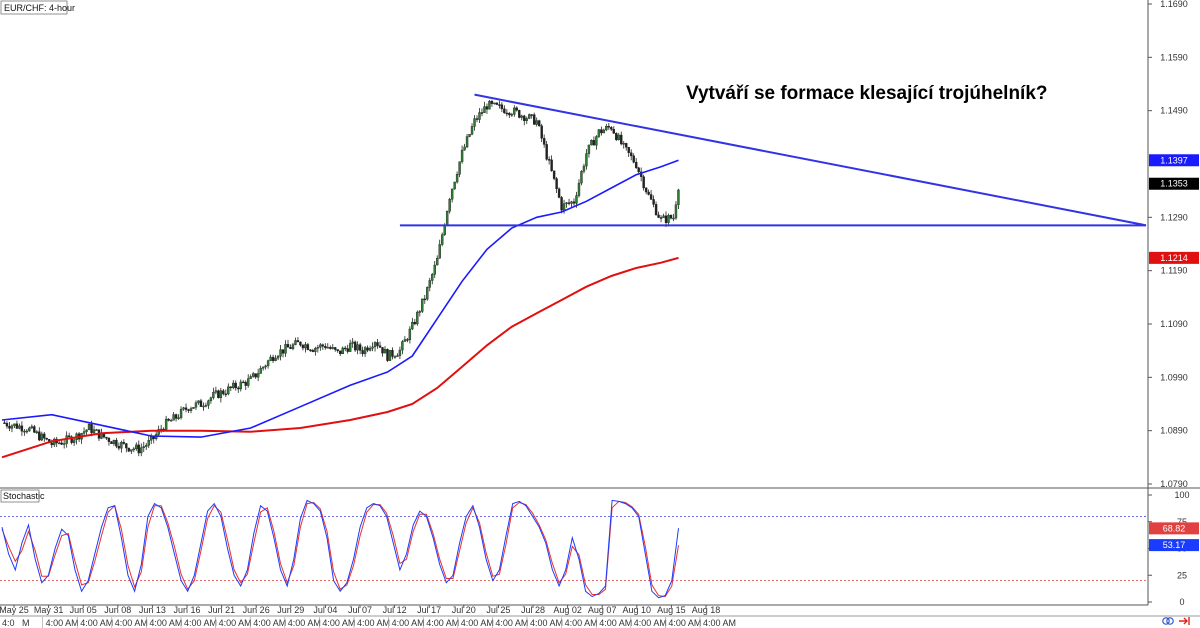 The width and height of the screenshot is (1200, 628). I want to click on footer-time-label: 4:00 AM, so click(477, 623).